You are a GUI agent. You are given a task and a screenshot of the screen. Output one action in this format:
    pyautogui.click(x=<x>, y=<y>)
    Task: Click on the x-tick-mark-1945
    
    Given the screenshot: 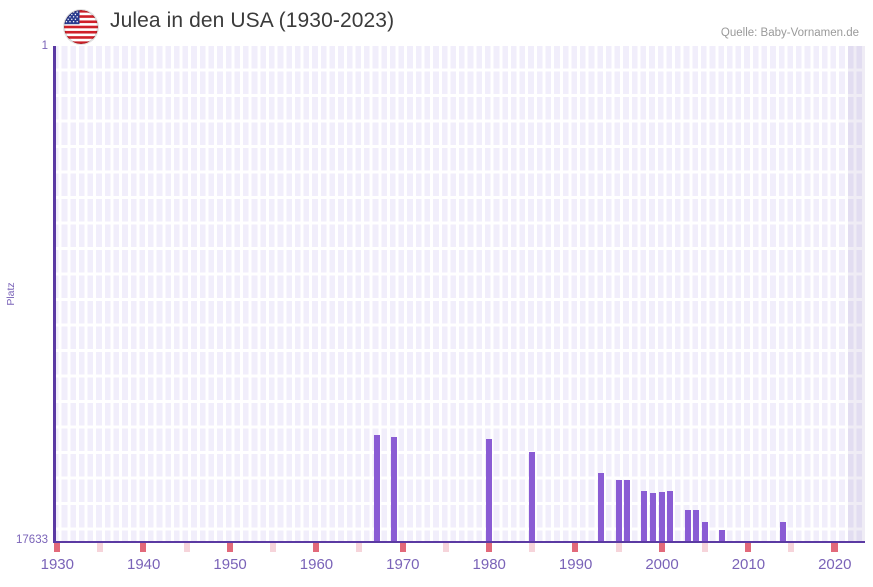 What is the action you would take?
    pyautogui.click(x=186, y=547)
    